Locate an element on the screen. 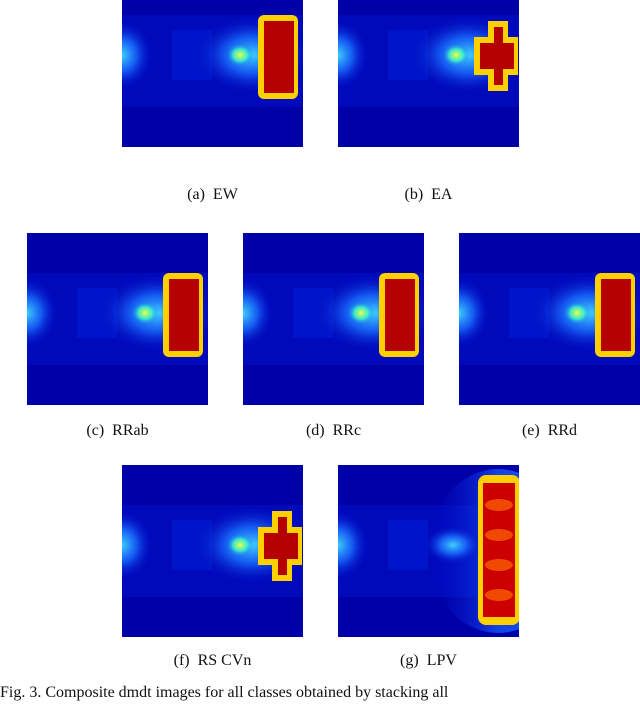 The image size is (640, 704). panel-caption: (b) EA is located at coordinates (428, 194).